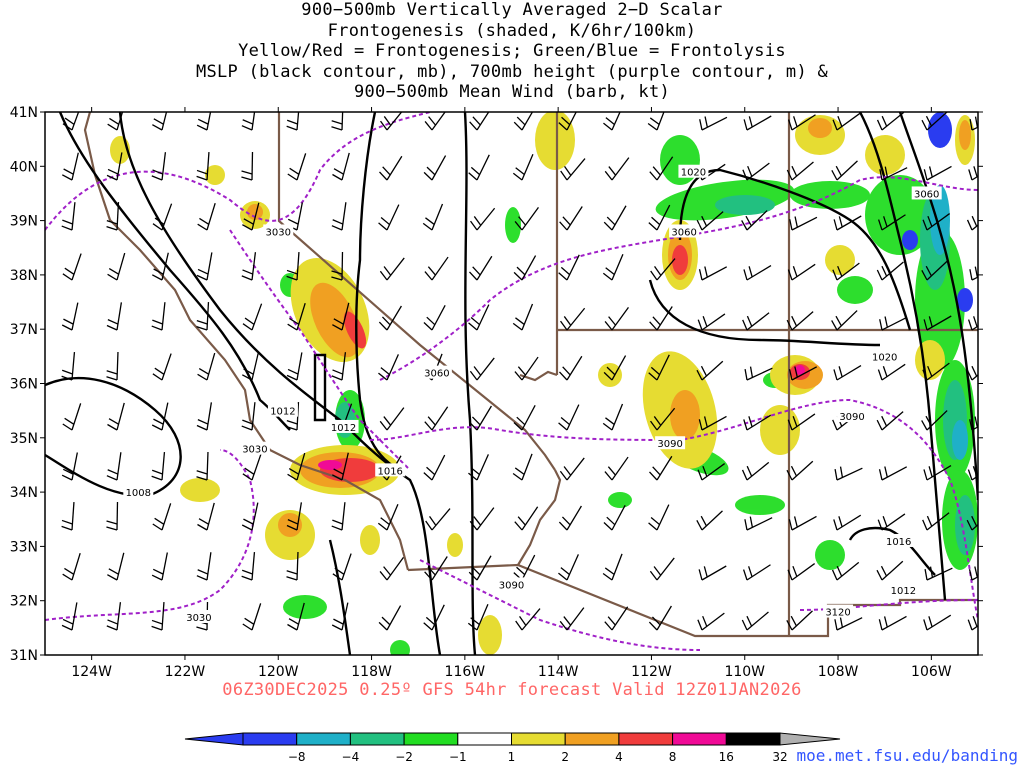  I want to click on lon-label: 110W, so click(744, 672).